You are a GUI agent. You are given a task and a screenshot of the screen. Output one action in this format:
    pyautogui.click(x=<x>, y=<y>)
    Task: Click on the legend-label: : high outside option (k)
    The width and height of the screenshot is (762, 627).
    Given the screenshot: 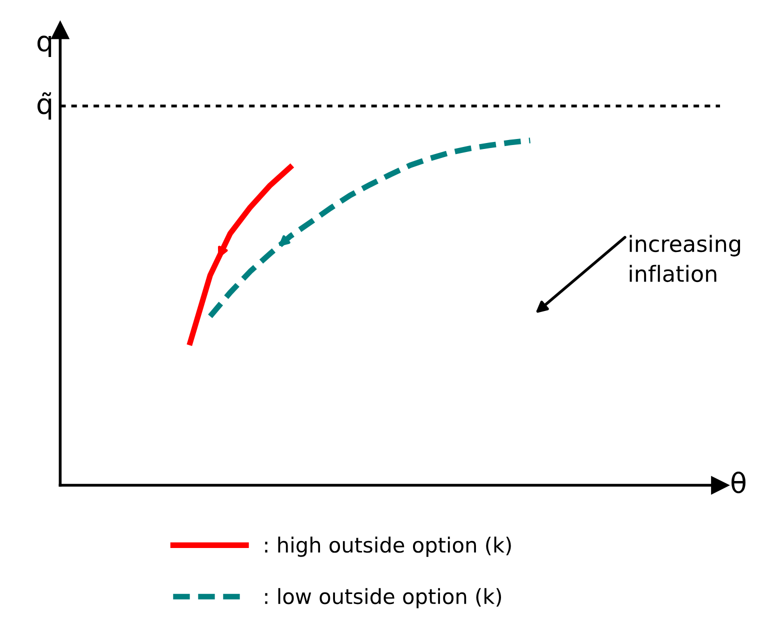 What is the action you would take?
    pyautogui.click(x=388, y=546)
    